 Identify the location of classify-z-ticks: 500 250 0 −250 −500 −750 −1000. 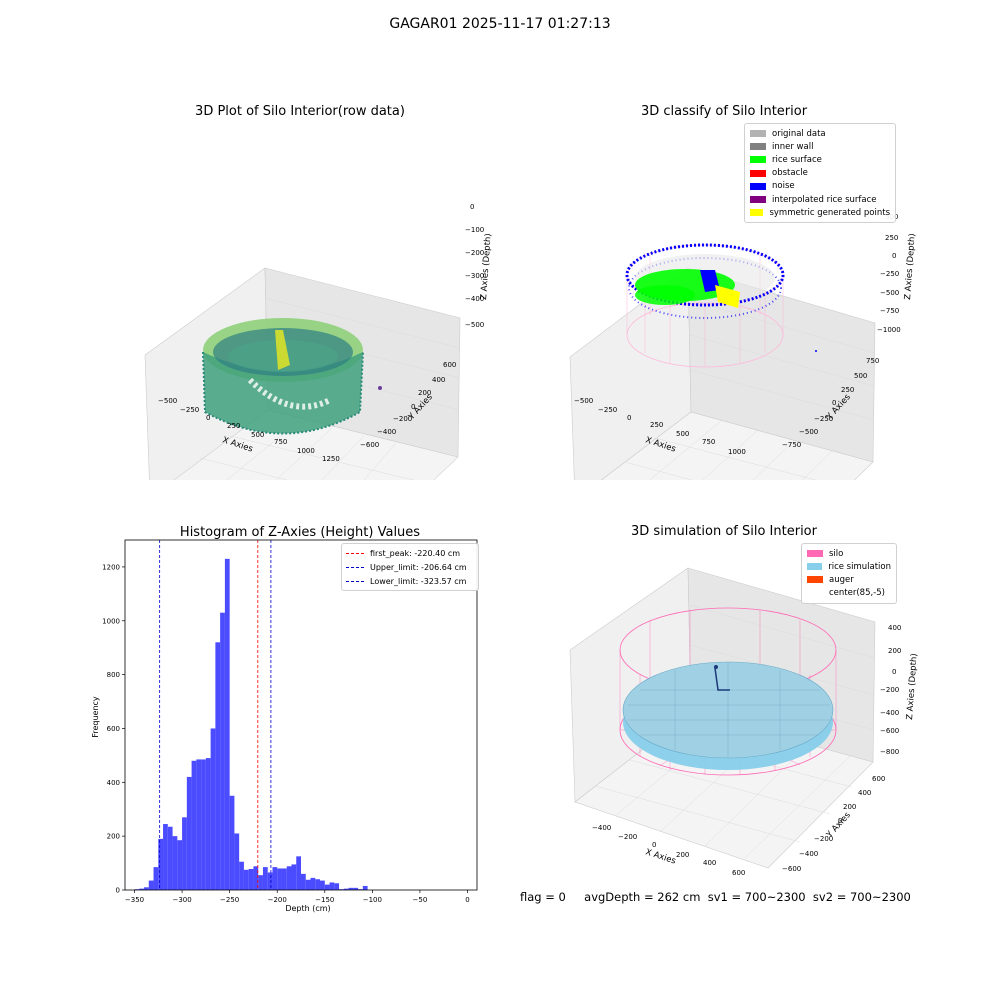
(889, 273).